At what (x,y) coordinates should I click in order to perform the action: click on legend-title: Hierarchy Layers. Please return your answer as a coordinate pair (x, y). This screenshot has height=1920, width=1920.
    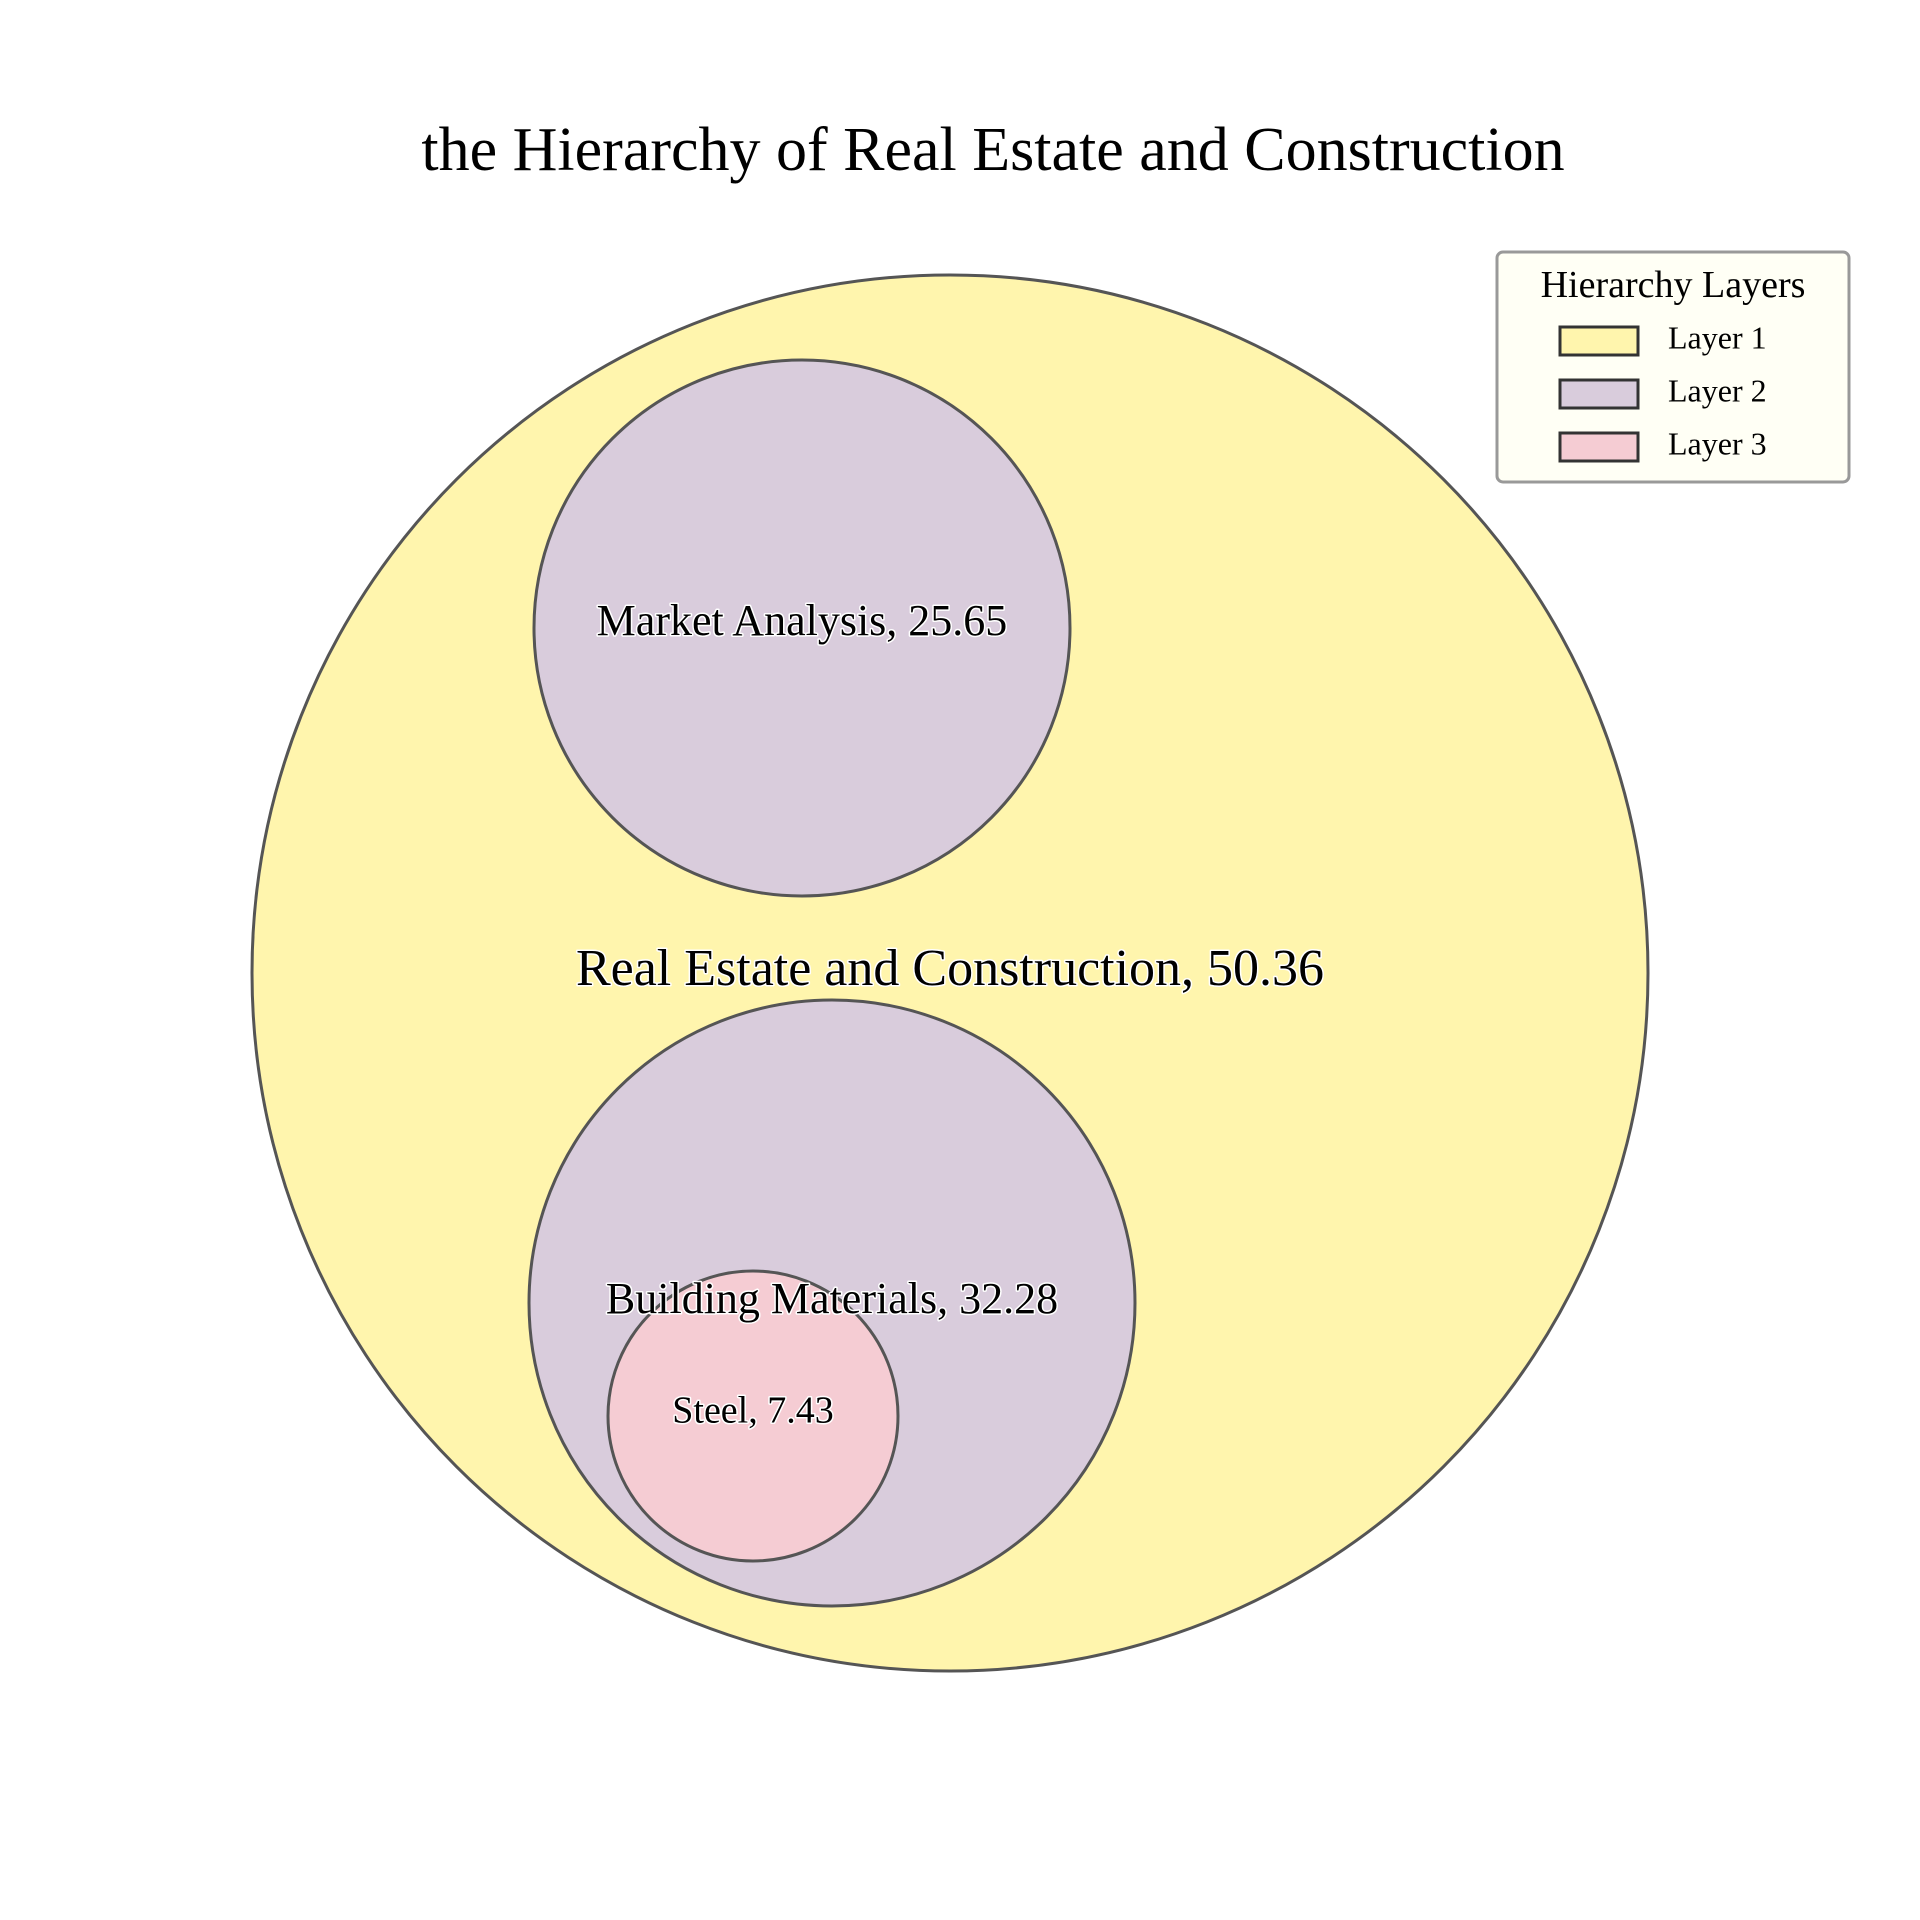
    Looking at the image, I should click on (1673, 285).